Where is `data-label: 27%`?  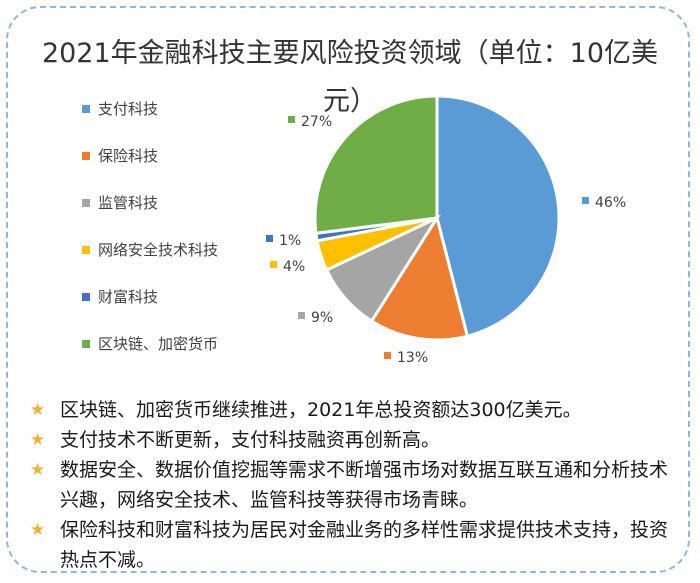
data-label: 27% is located at coordinates (310, 122).